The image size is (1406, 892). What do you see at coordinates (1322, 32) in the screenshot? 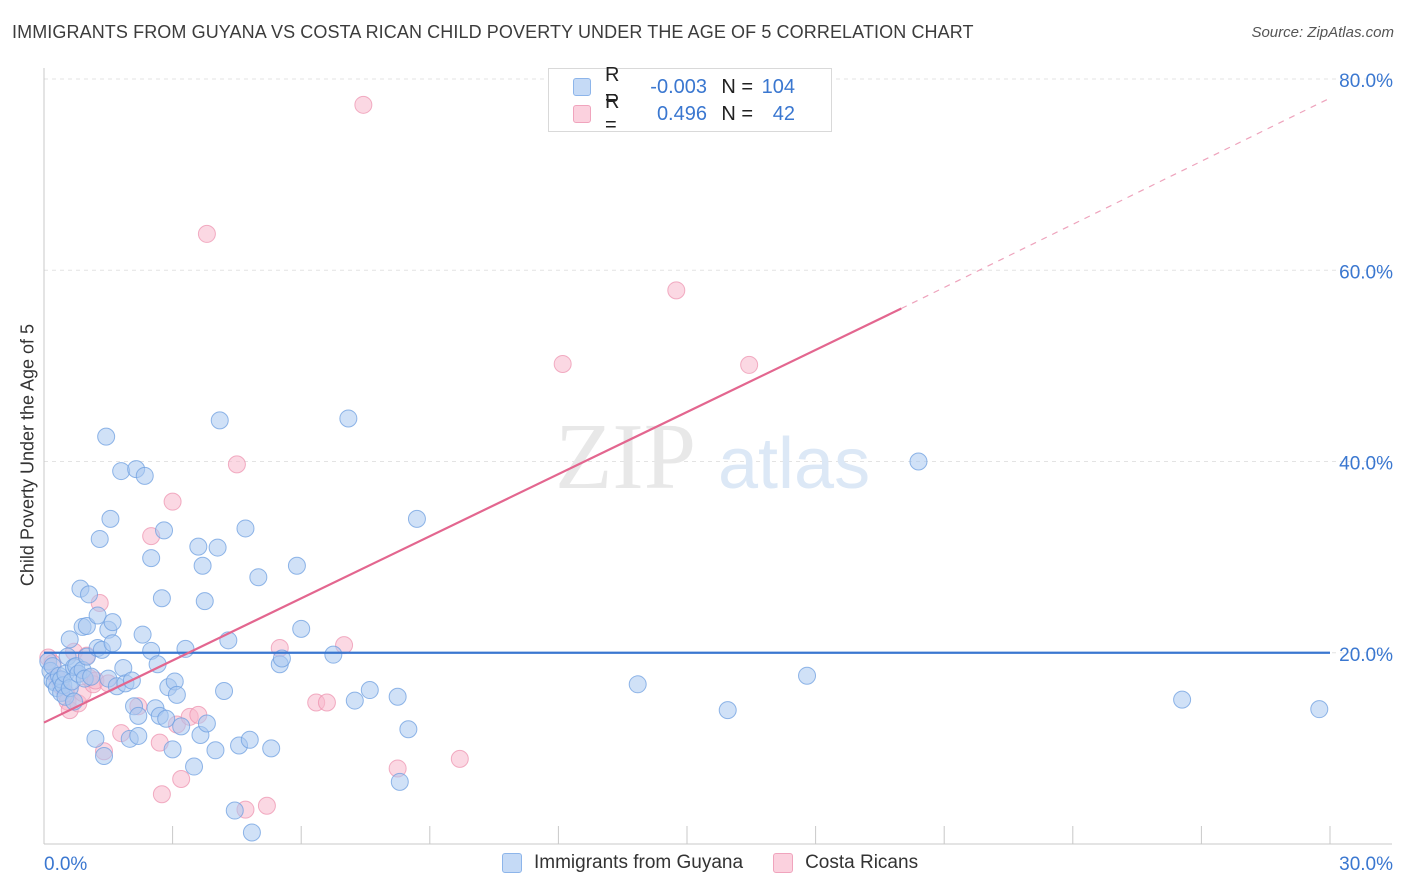
I see `source-label: Source: ZipAtlas.com` at bounding box center [1322, 32].